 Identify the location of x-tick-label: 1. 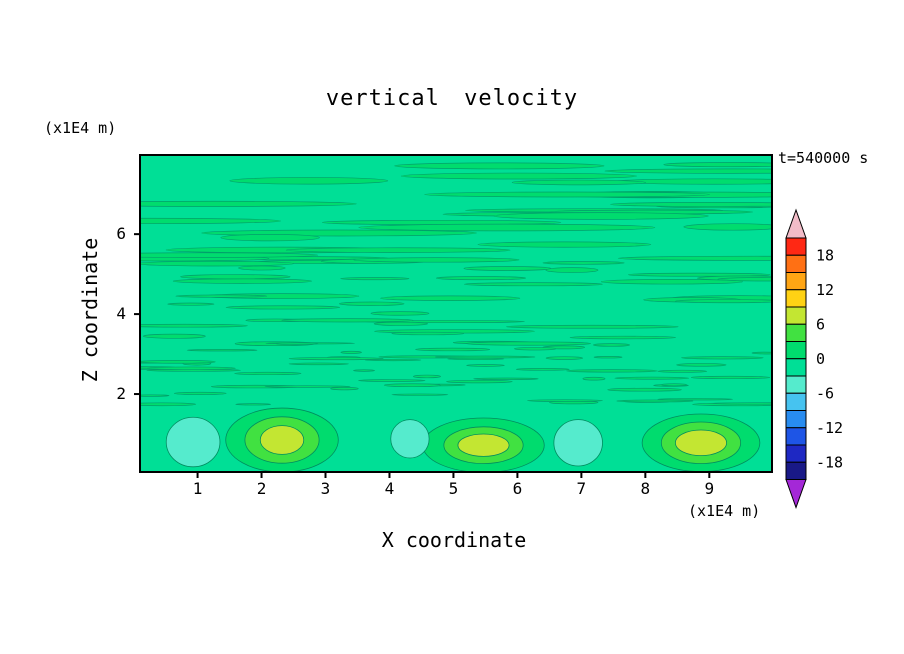
(197, 488).